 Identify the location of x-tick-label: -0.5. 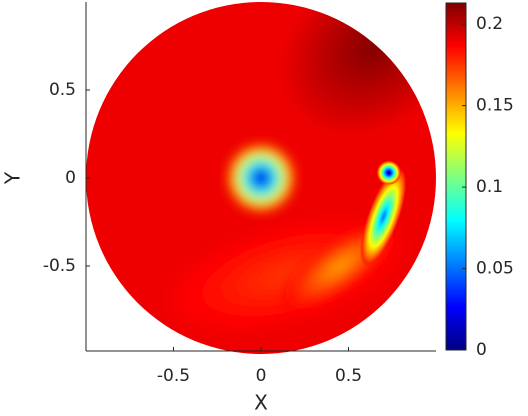
(173, 376).